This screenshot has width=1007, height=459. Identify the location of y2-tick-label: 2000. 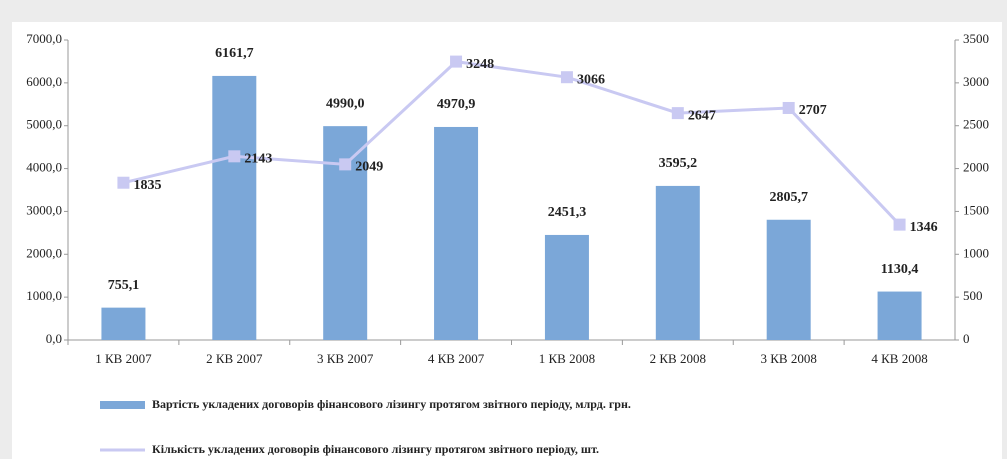
(976, 167).